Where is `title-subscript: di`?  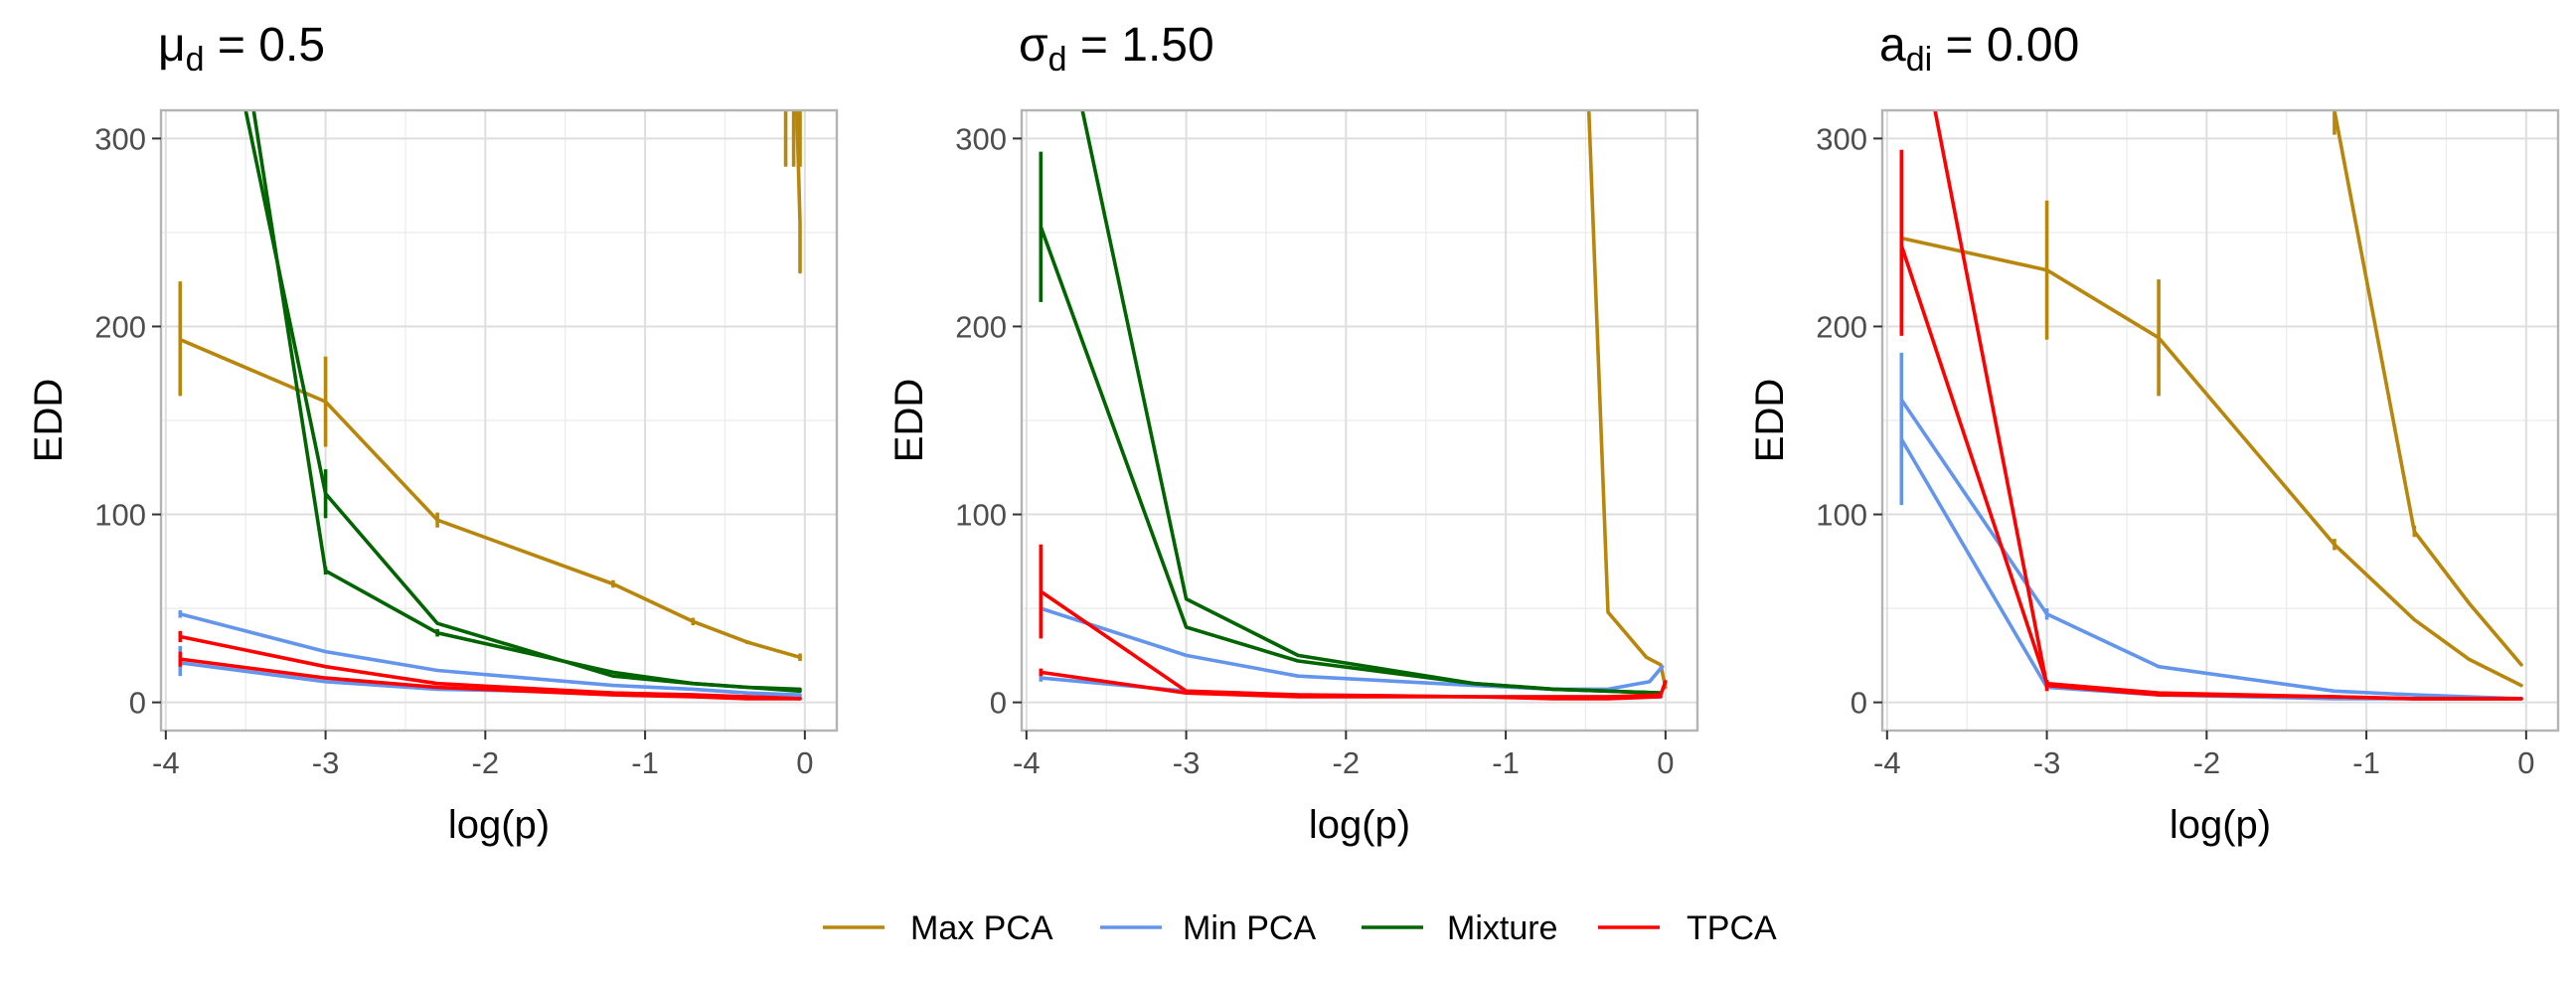 title-subscript: di is located at coordinates (1919, 60).